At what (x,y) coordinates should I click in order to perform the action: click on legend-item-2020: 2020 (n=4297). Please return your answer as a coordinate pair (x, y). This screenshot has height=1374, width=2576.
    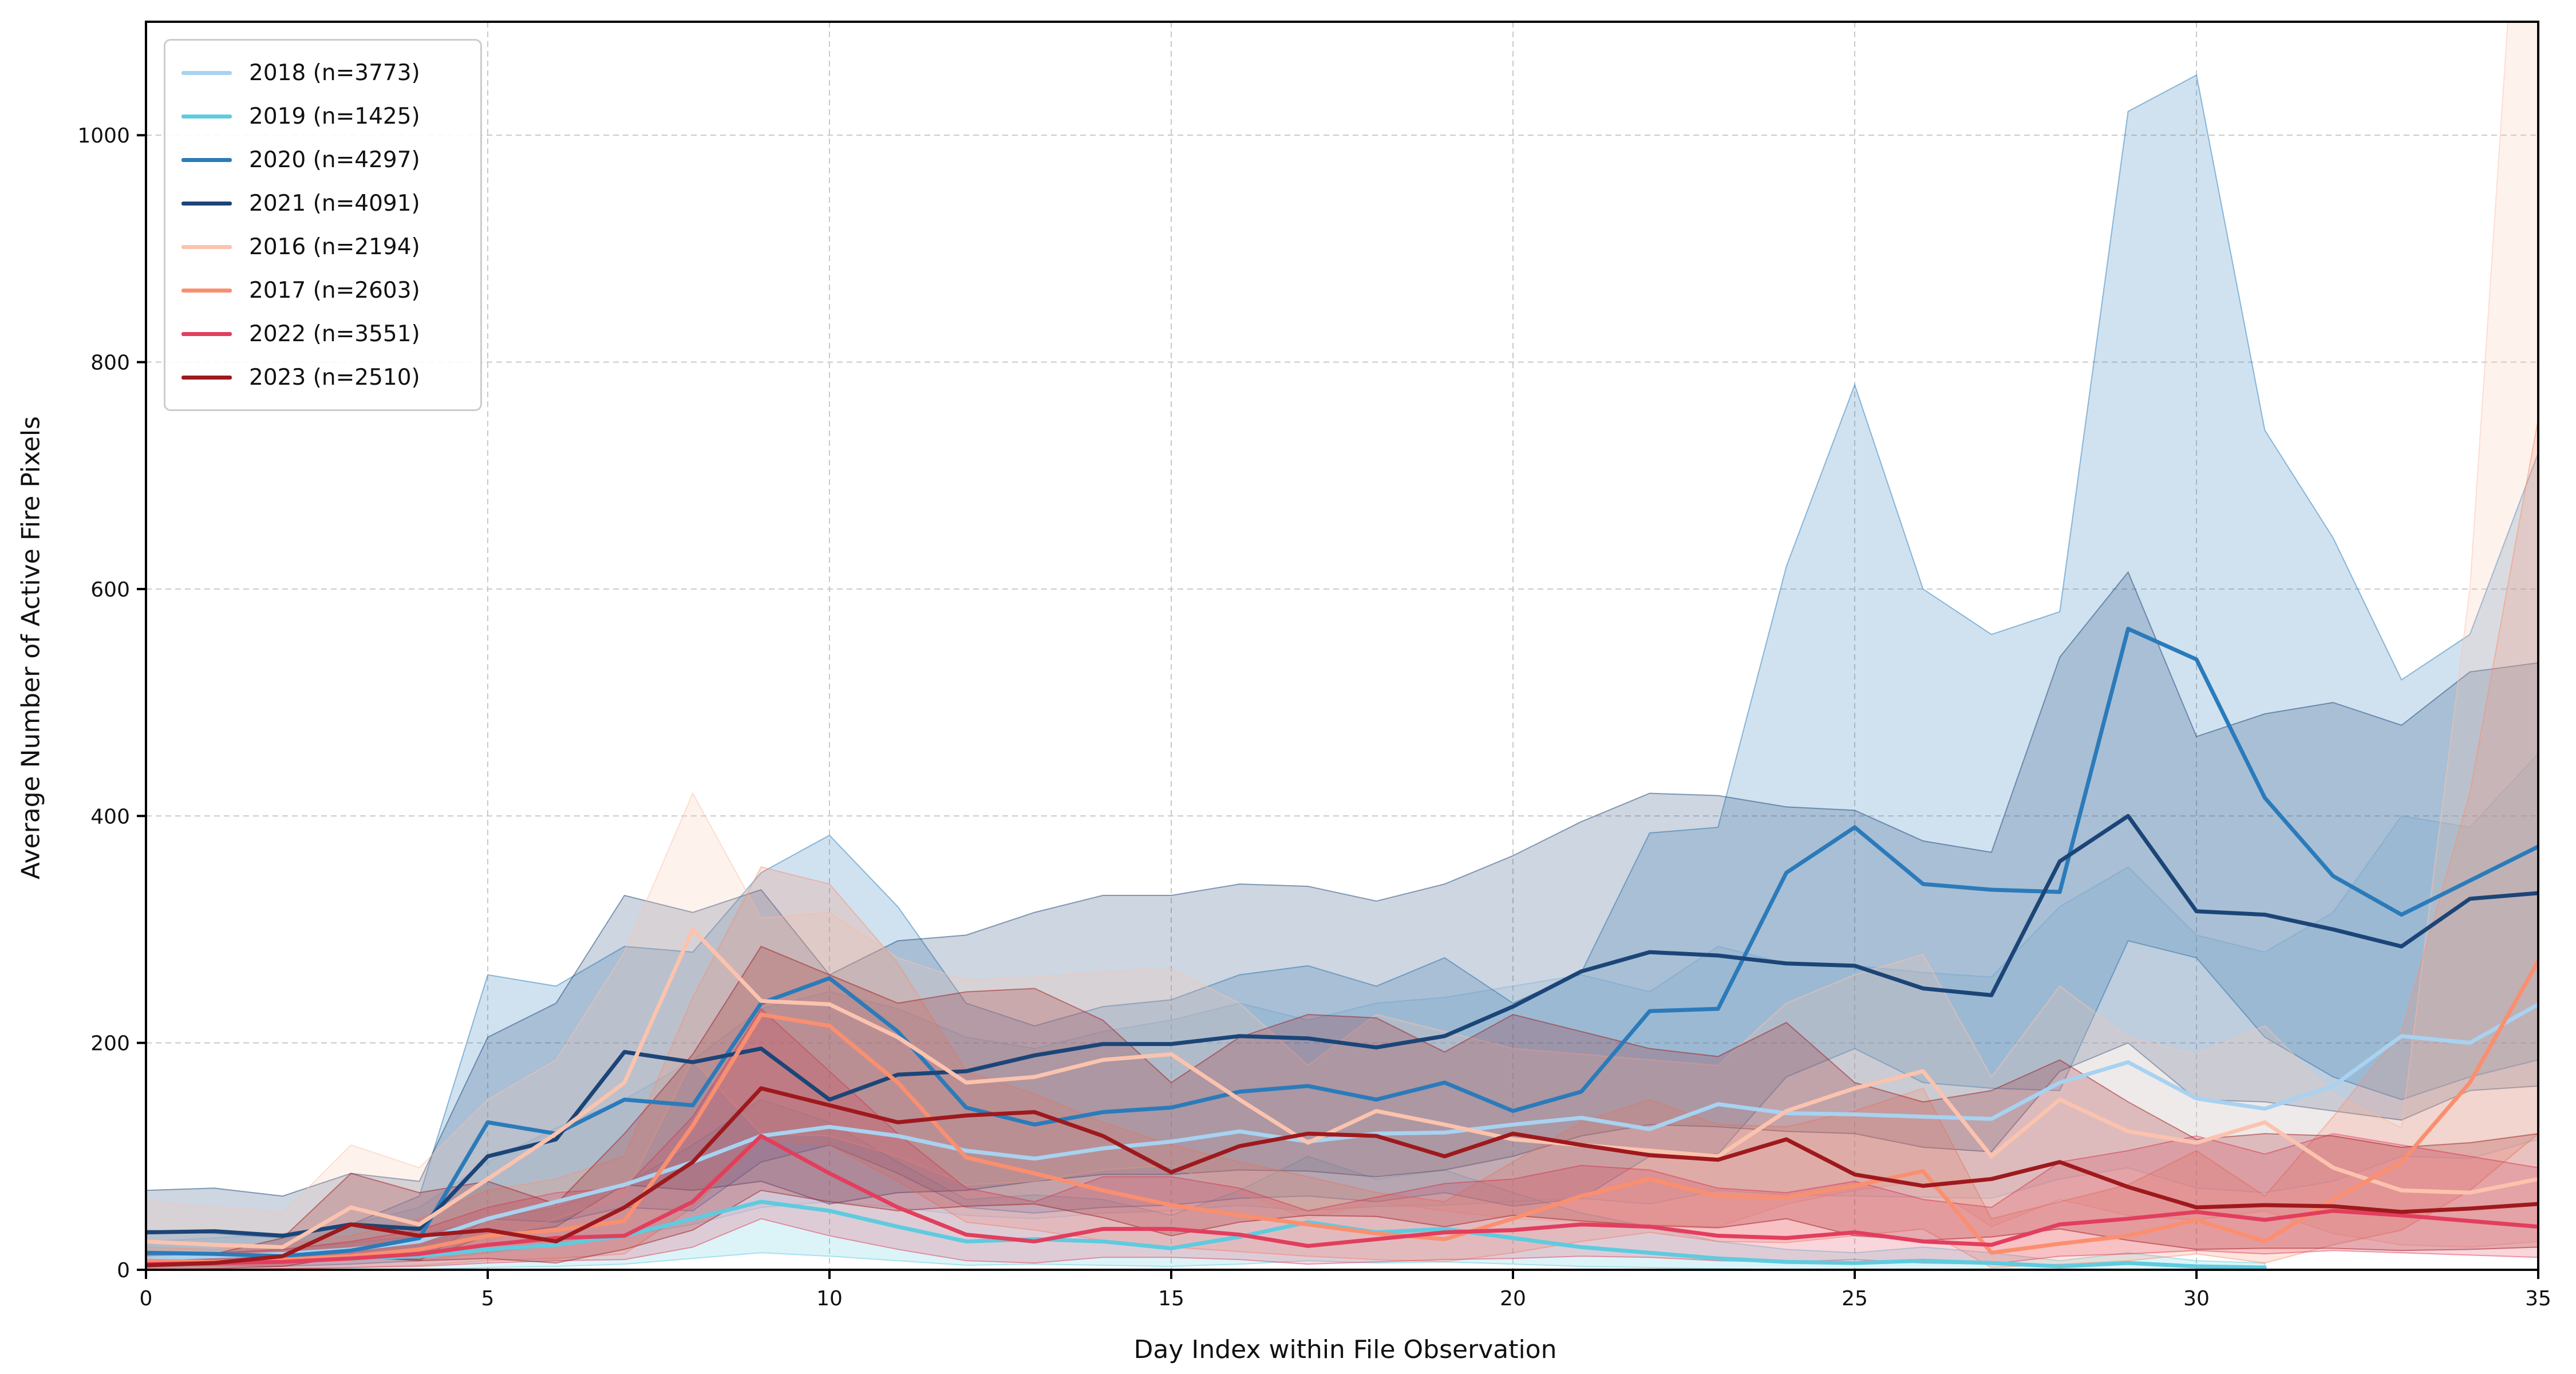
    Looking at the image, I should click on (322, 160).